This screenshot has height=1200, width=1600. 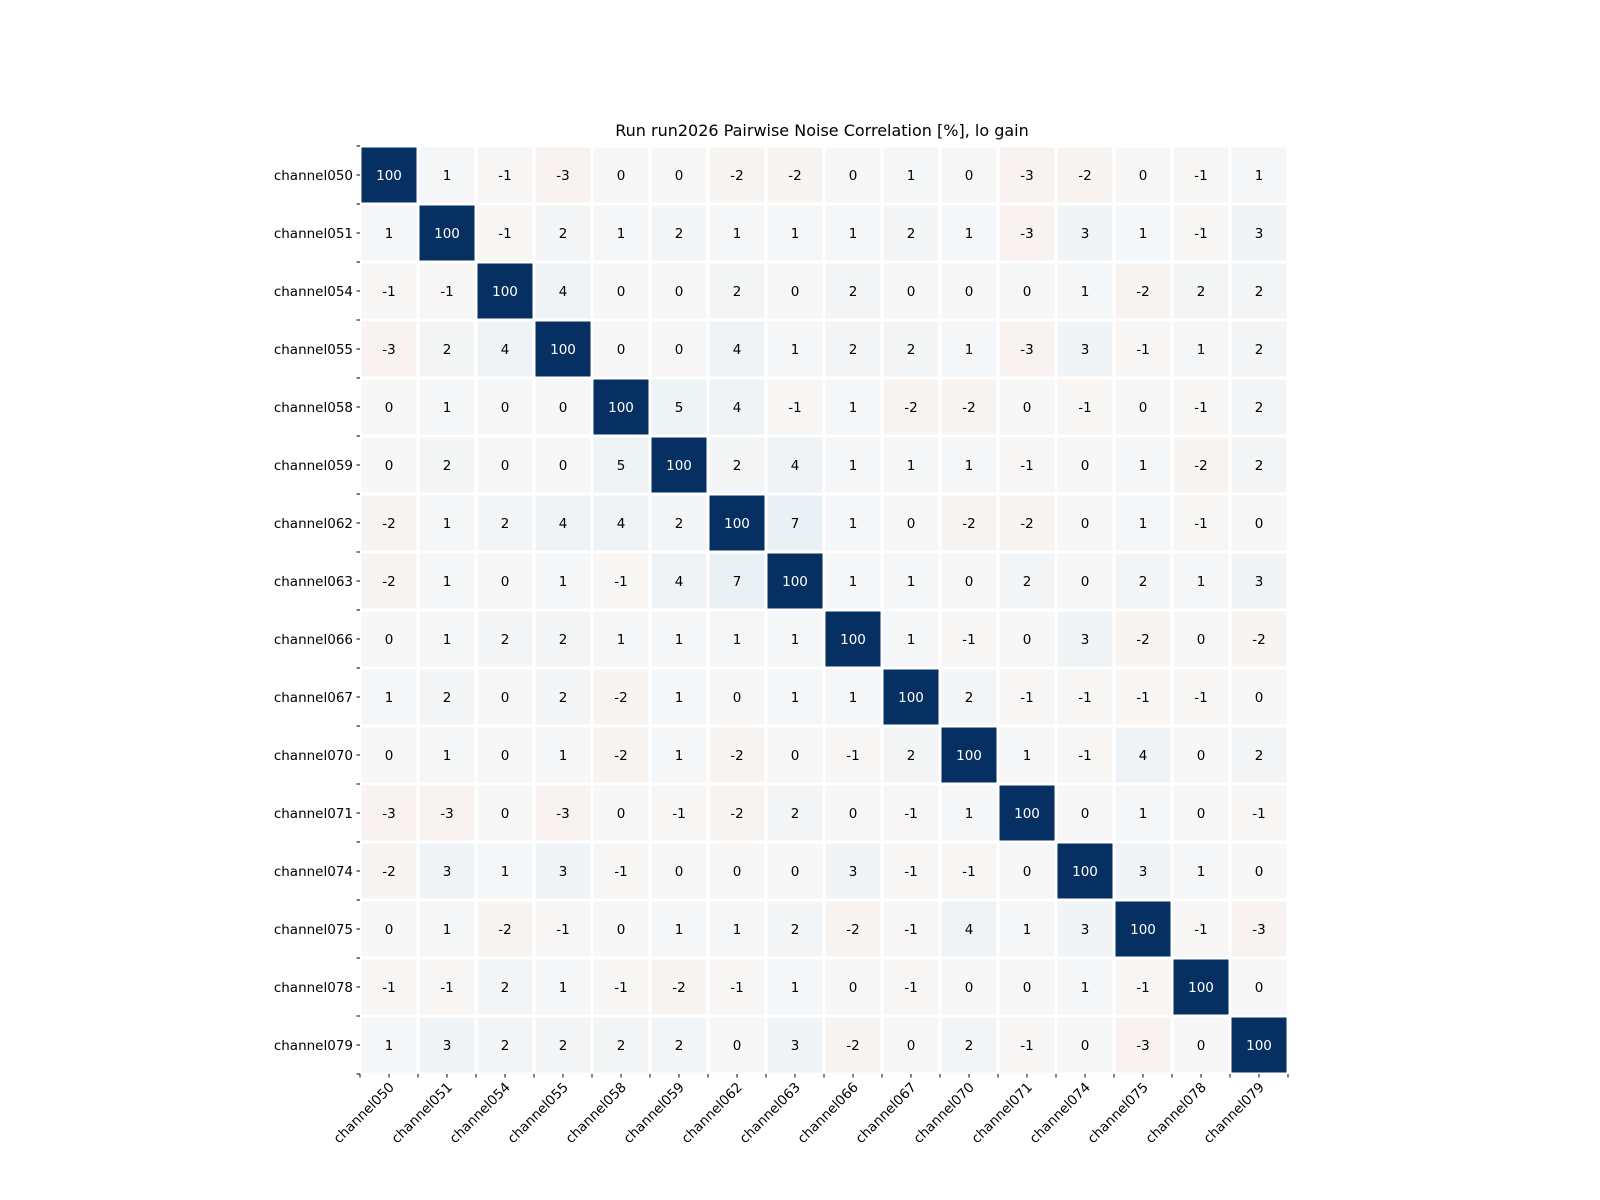 What do you see at coordinates (538, 1113) in the screenshot?
I see `x-tick-label: channel055` at bounding box center [538, 1113].